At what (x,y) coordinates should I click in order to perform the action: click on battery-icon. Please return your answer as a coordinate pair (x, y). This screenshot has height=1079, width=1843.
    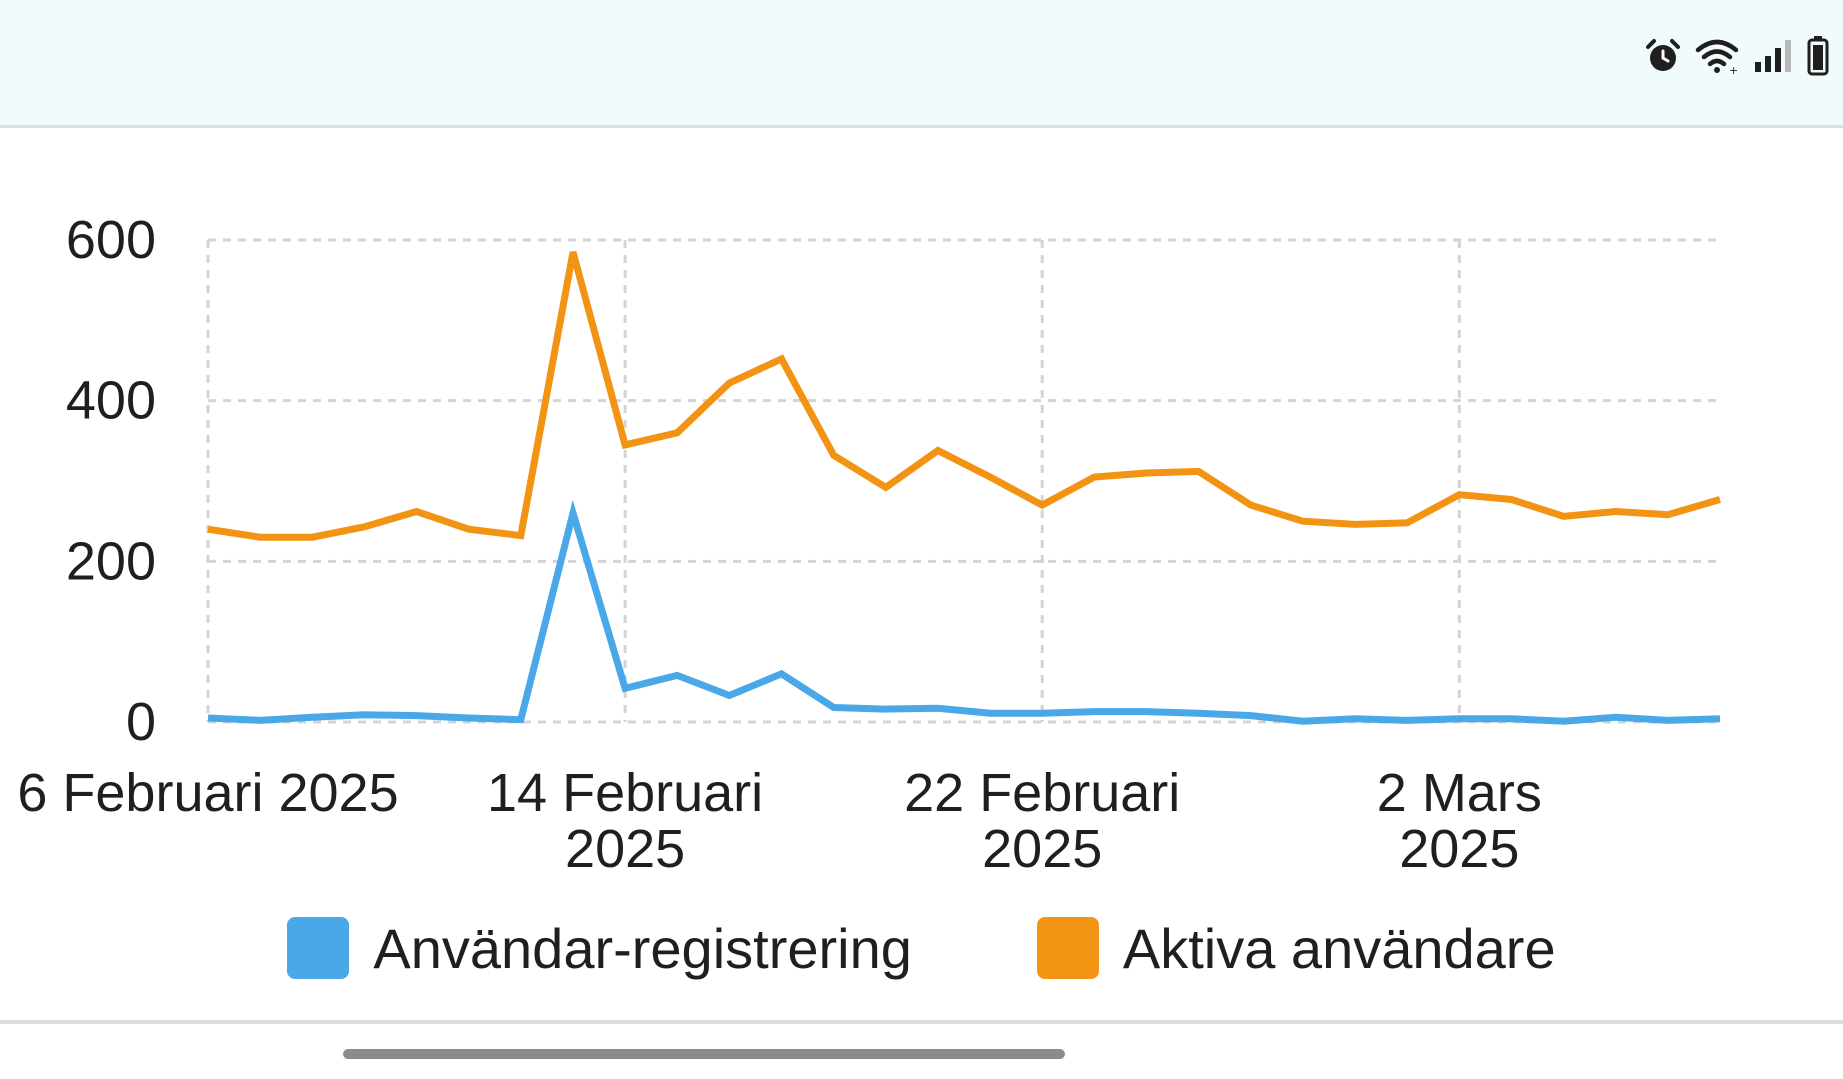
    Looking at the image, I should click on (1818, 56).